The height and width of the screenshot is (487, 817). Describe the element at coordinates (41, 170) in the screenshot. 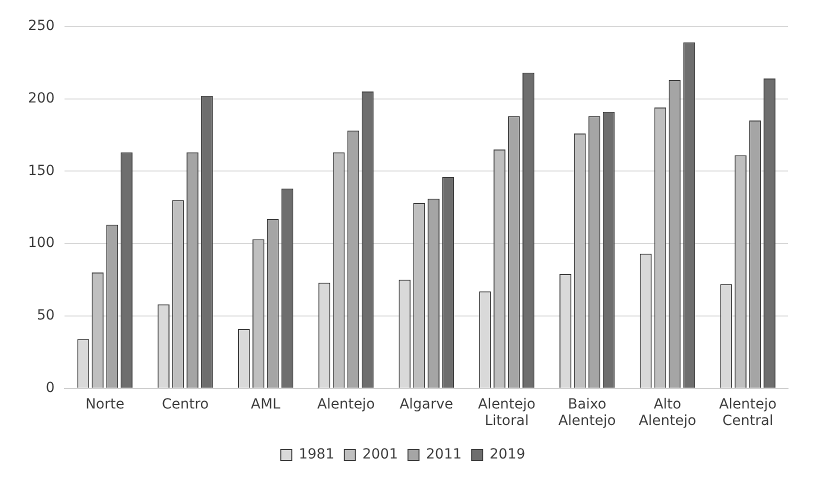

I see `y-tick-label: 150` at that location.